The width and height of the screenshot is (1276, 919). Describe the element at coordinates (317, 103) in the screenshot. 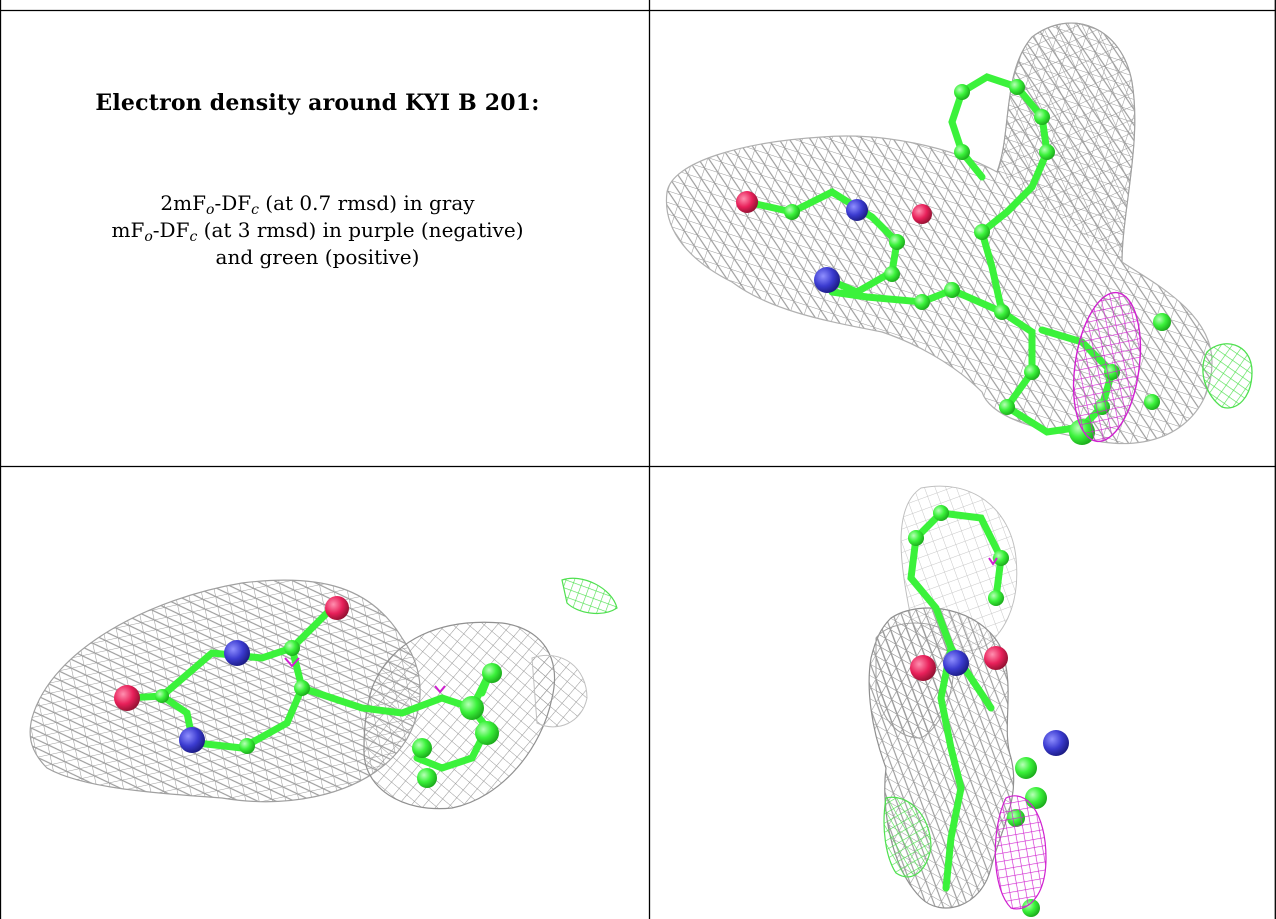

I see `figure-title: Electron density around KYI B 201:` at that location.